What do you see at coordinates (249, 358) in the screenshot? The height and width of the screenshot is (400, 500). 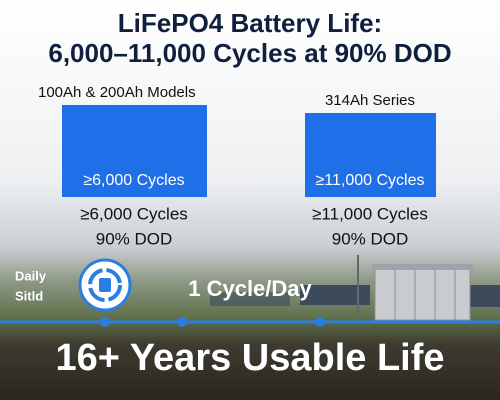 I see `footer: 16+ Years Usable Life` at bounding box center [249, 358].